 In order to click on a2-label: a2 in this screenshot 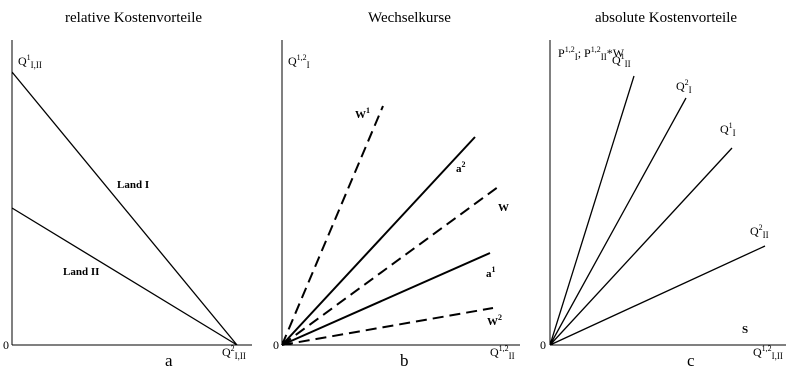, I will do `click(461, 167)`.